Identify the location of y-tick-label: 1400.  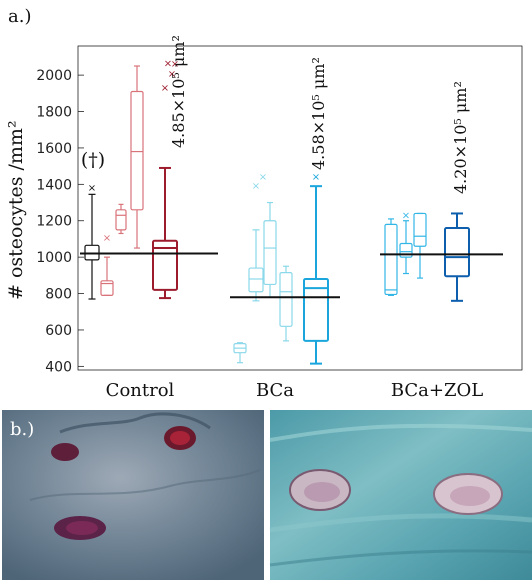
(54, 185).